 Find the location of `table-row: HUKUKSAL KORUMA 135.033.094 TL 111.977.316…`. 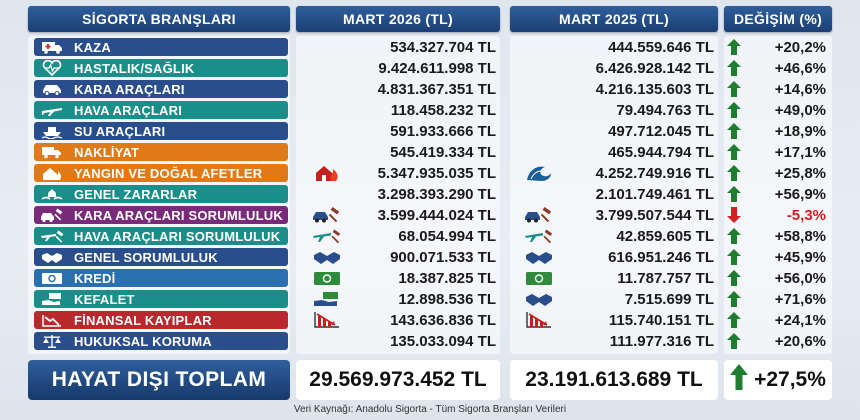

table-row: HUKUKSAL KORUMA 135.033.094 TL 111.977.316… is located at coordinates (430, 341).